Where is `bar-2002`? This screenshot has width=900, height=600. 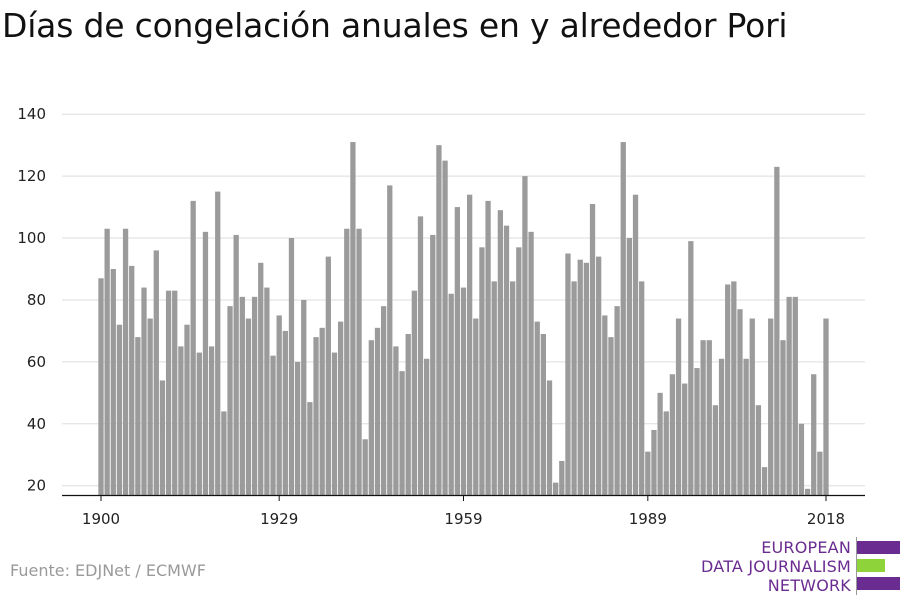 bar-2002 is located at coordinates (728, 389).